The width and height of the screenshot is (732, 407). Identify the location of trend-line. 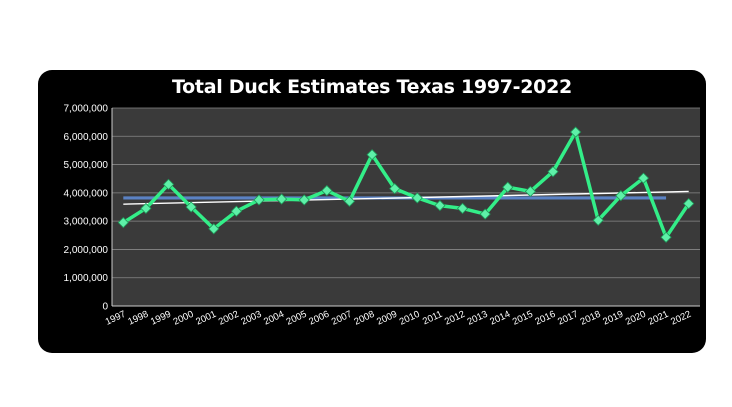
(406, 197).